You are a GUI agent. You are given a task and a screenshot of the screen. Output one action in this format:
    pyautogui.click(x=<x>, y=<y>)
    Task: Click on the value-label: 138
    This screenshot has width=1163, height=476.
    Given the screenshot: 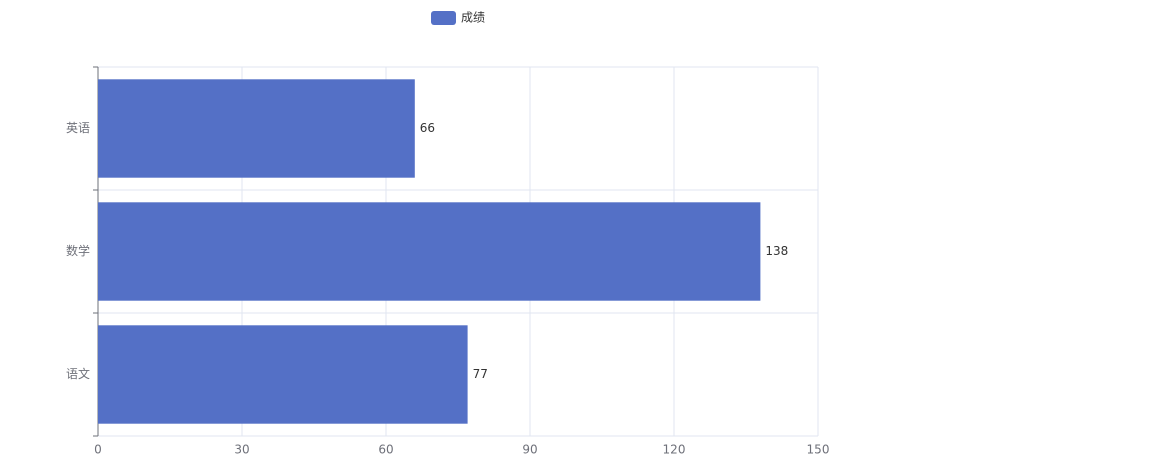 What is the action you would take?
    pyautogui.click(x=776, y=251)
    